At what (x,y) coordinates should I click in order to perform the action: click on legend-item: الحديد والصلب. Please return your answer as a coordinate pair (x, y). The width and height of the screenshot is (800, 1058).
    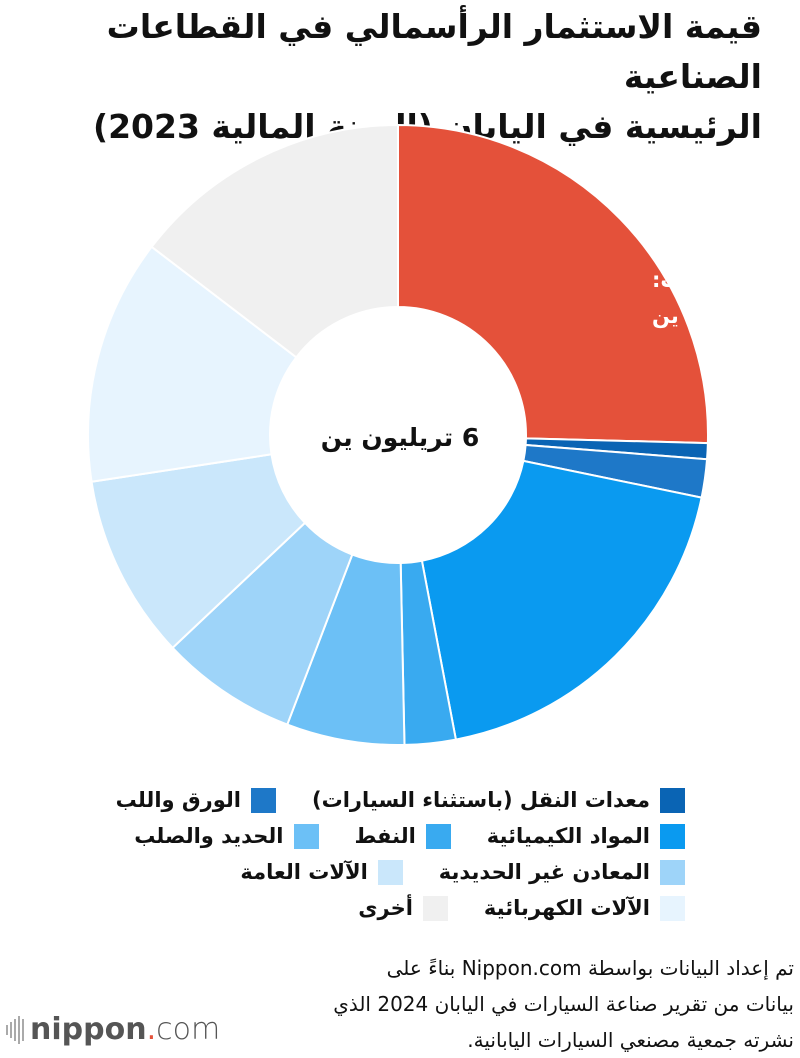
    Looking at the image, I should click on (226, 836).